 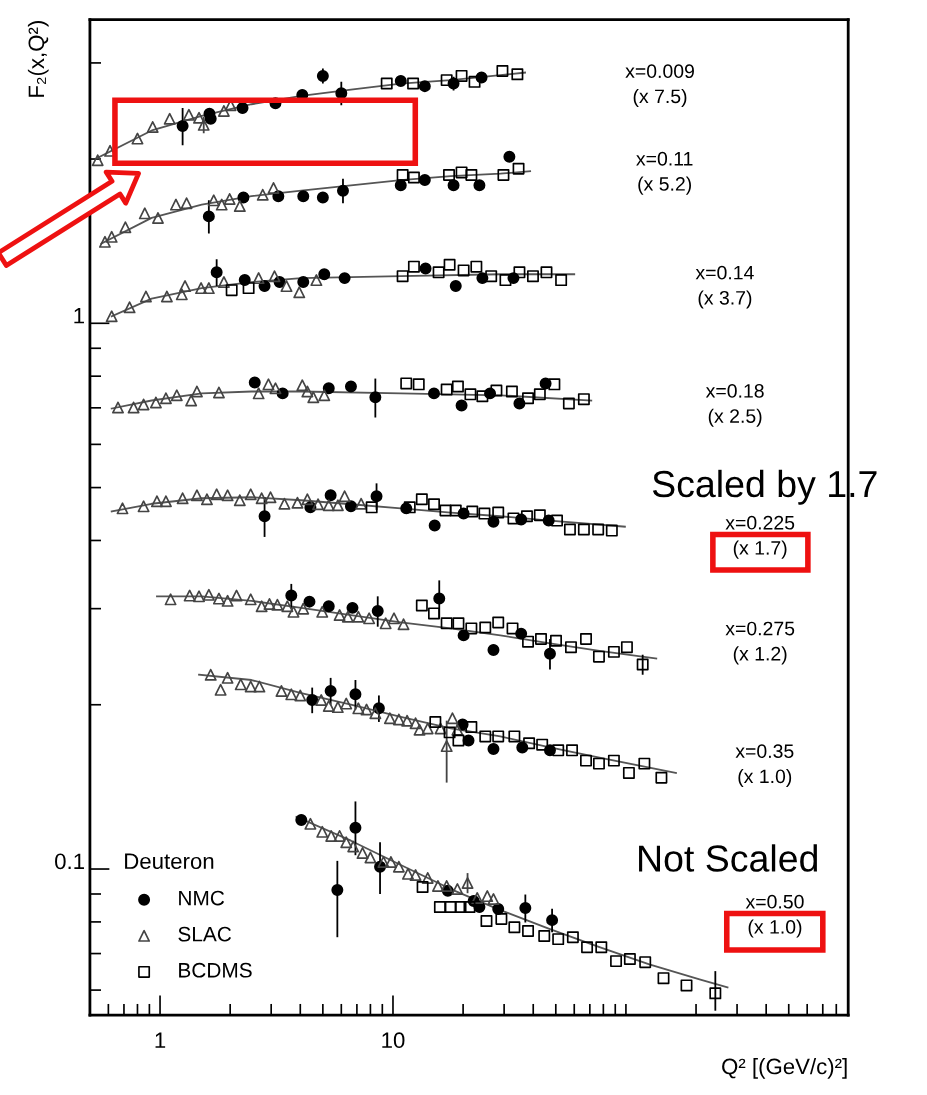 What do you see at coordinates (734, 405) in the screenshot?
I see `annotation: x=0.18 (x 2.5)` at bounding box center [734, 405].